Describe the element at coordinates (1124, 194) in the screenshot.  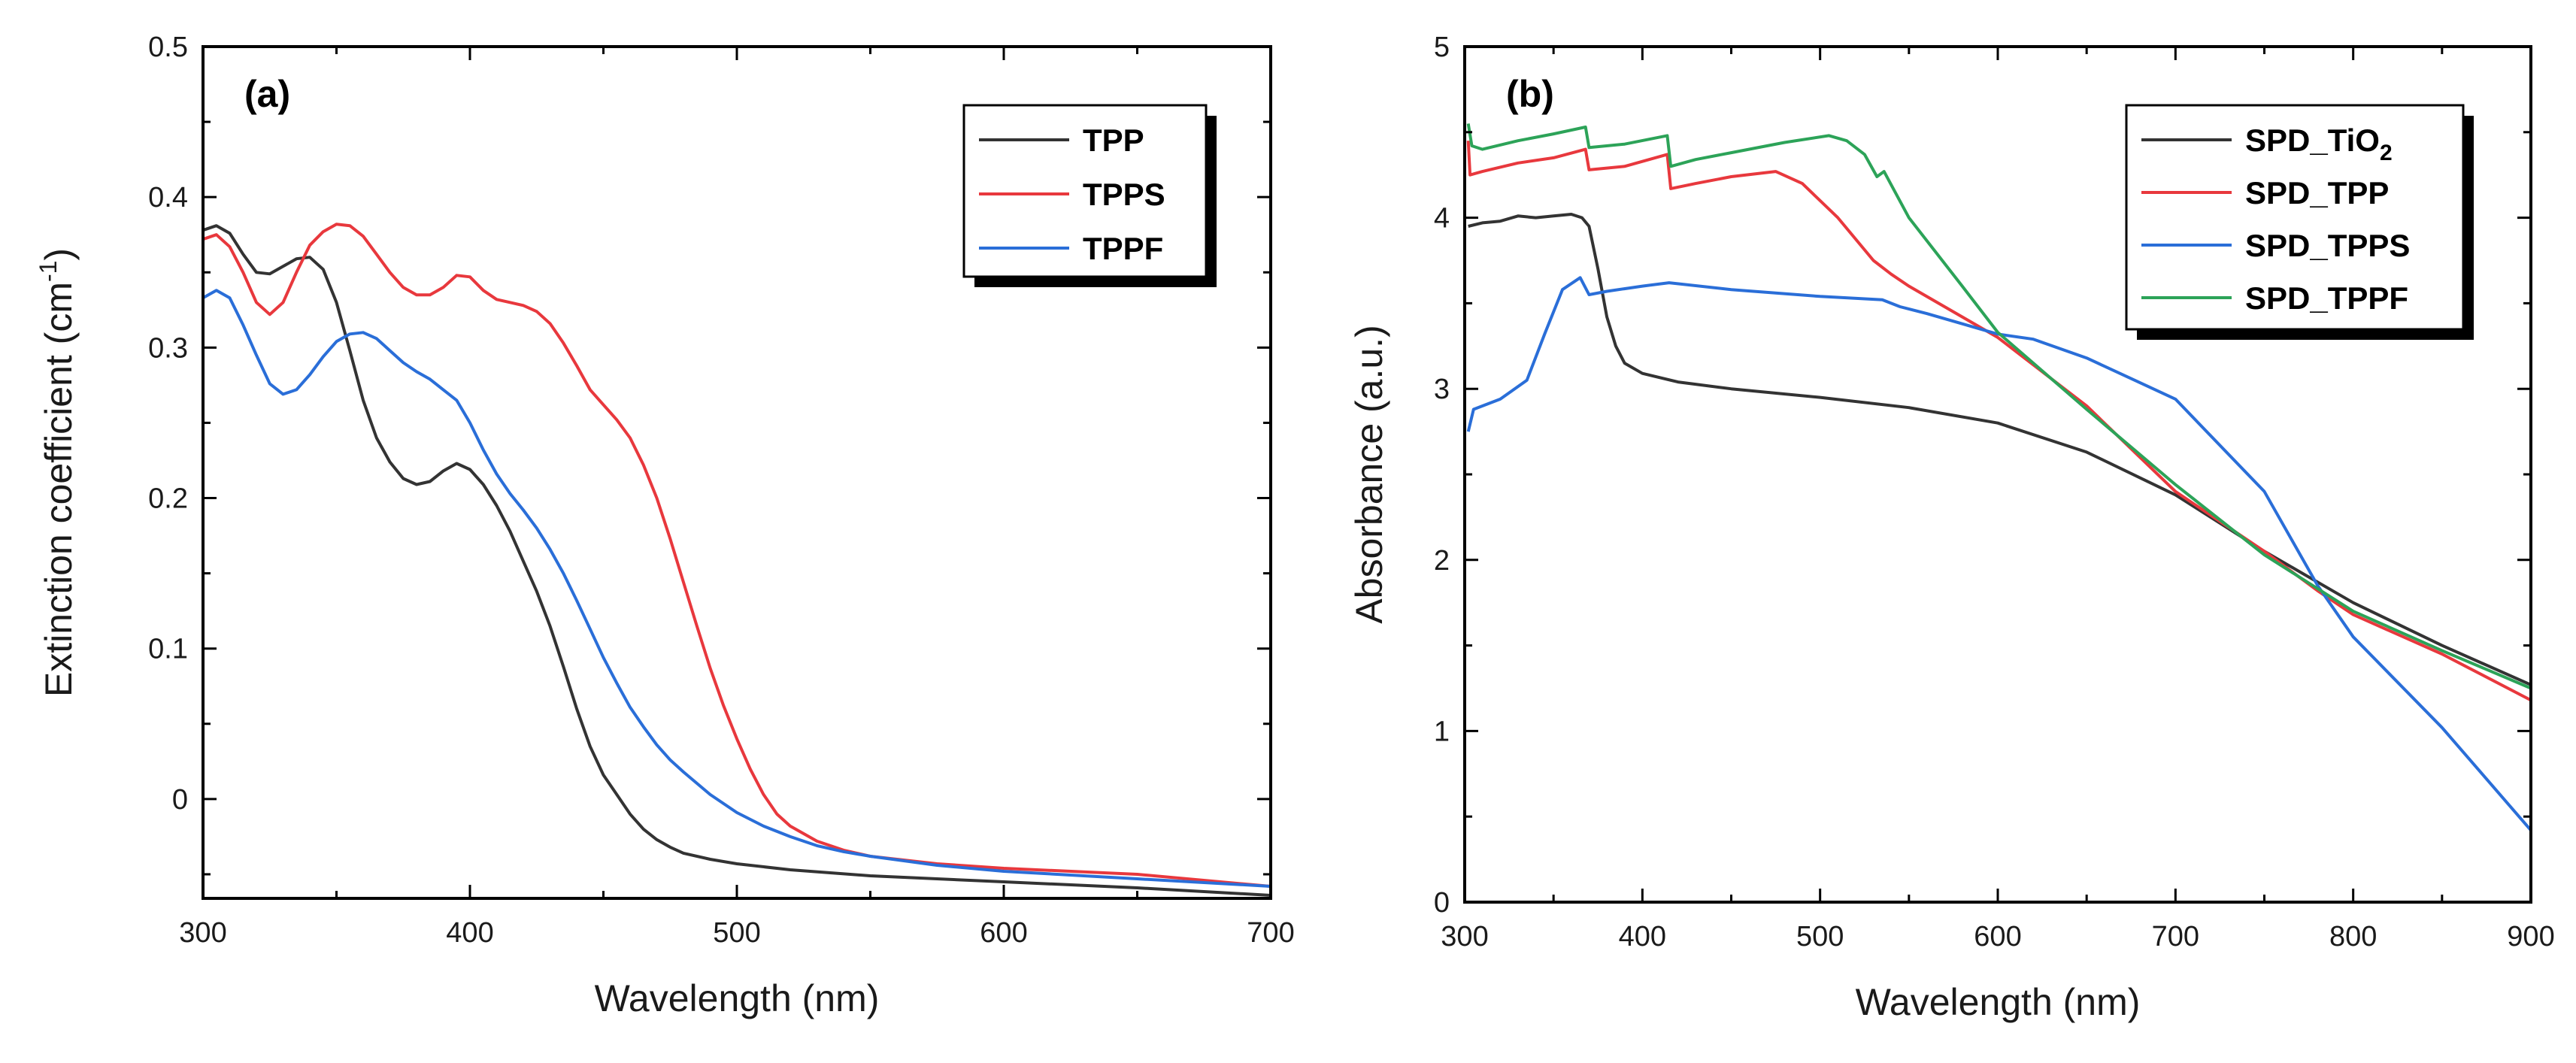
I see `legend-label-tpps: TPPS` at that location.